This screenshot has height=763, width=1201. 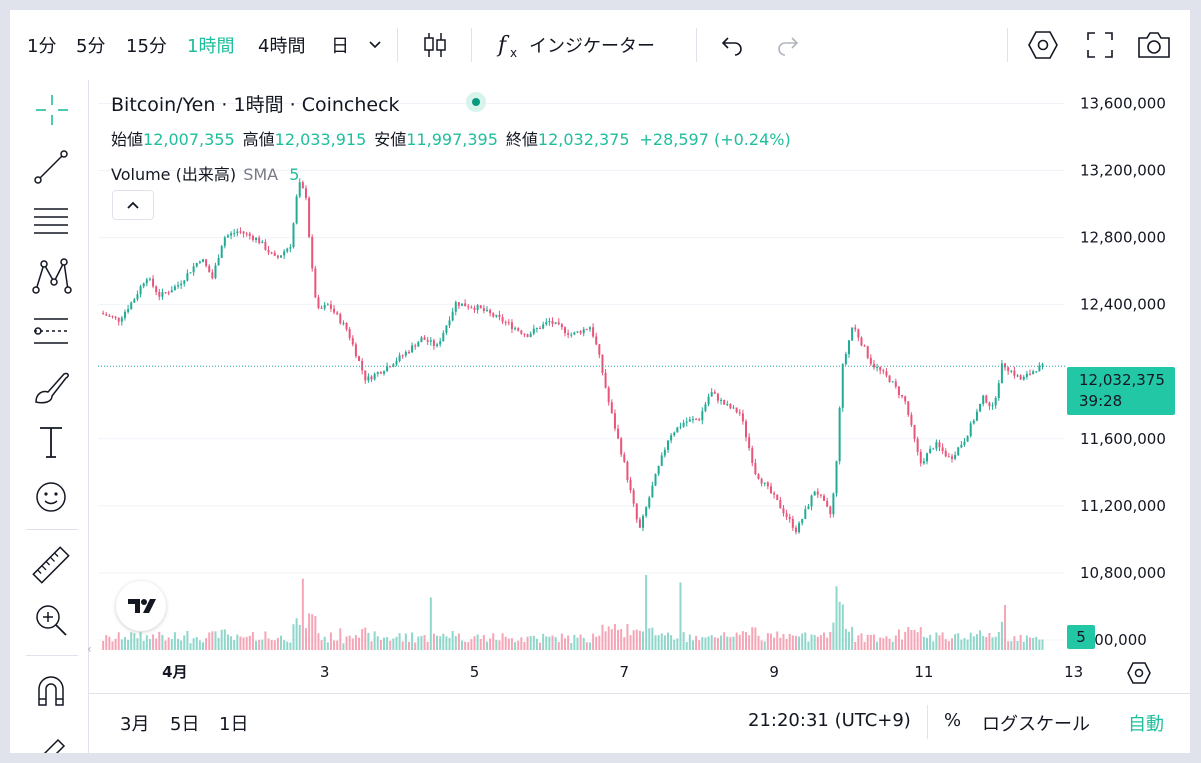 I want to click on candle-style-icon, so click(x=435, y=45).